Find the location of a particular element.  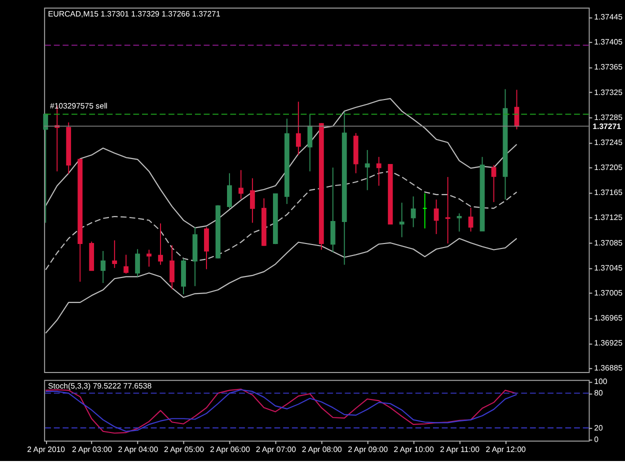

y-tick-label: 1.37445 is located at coordinates (609, 17).